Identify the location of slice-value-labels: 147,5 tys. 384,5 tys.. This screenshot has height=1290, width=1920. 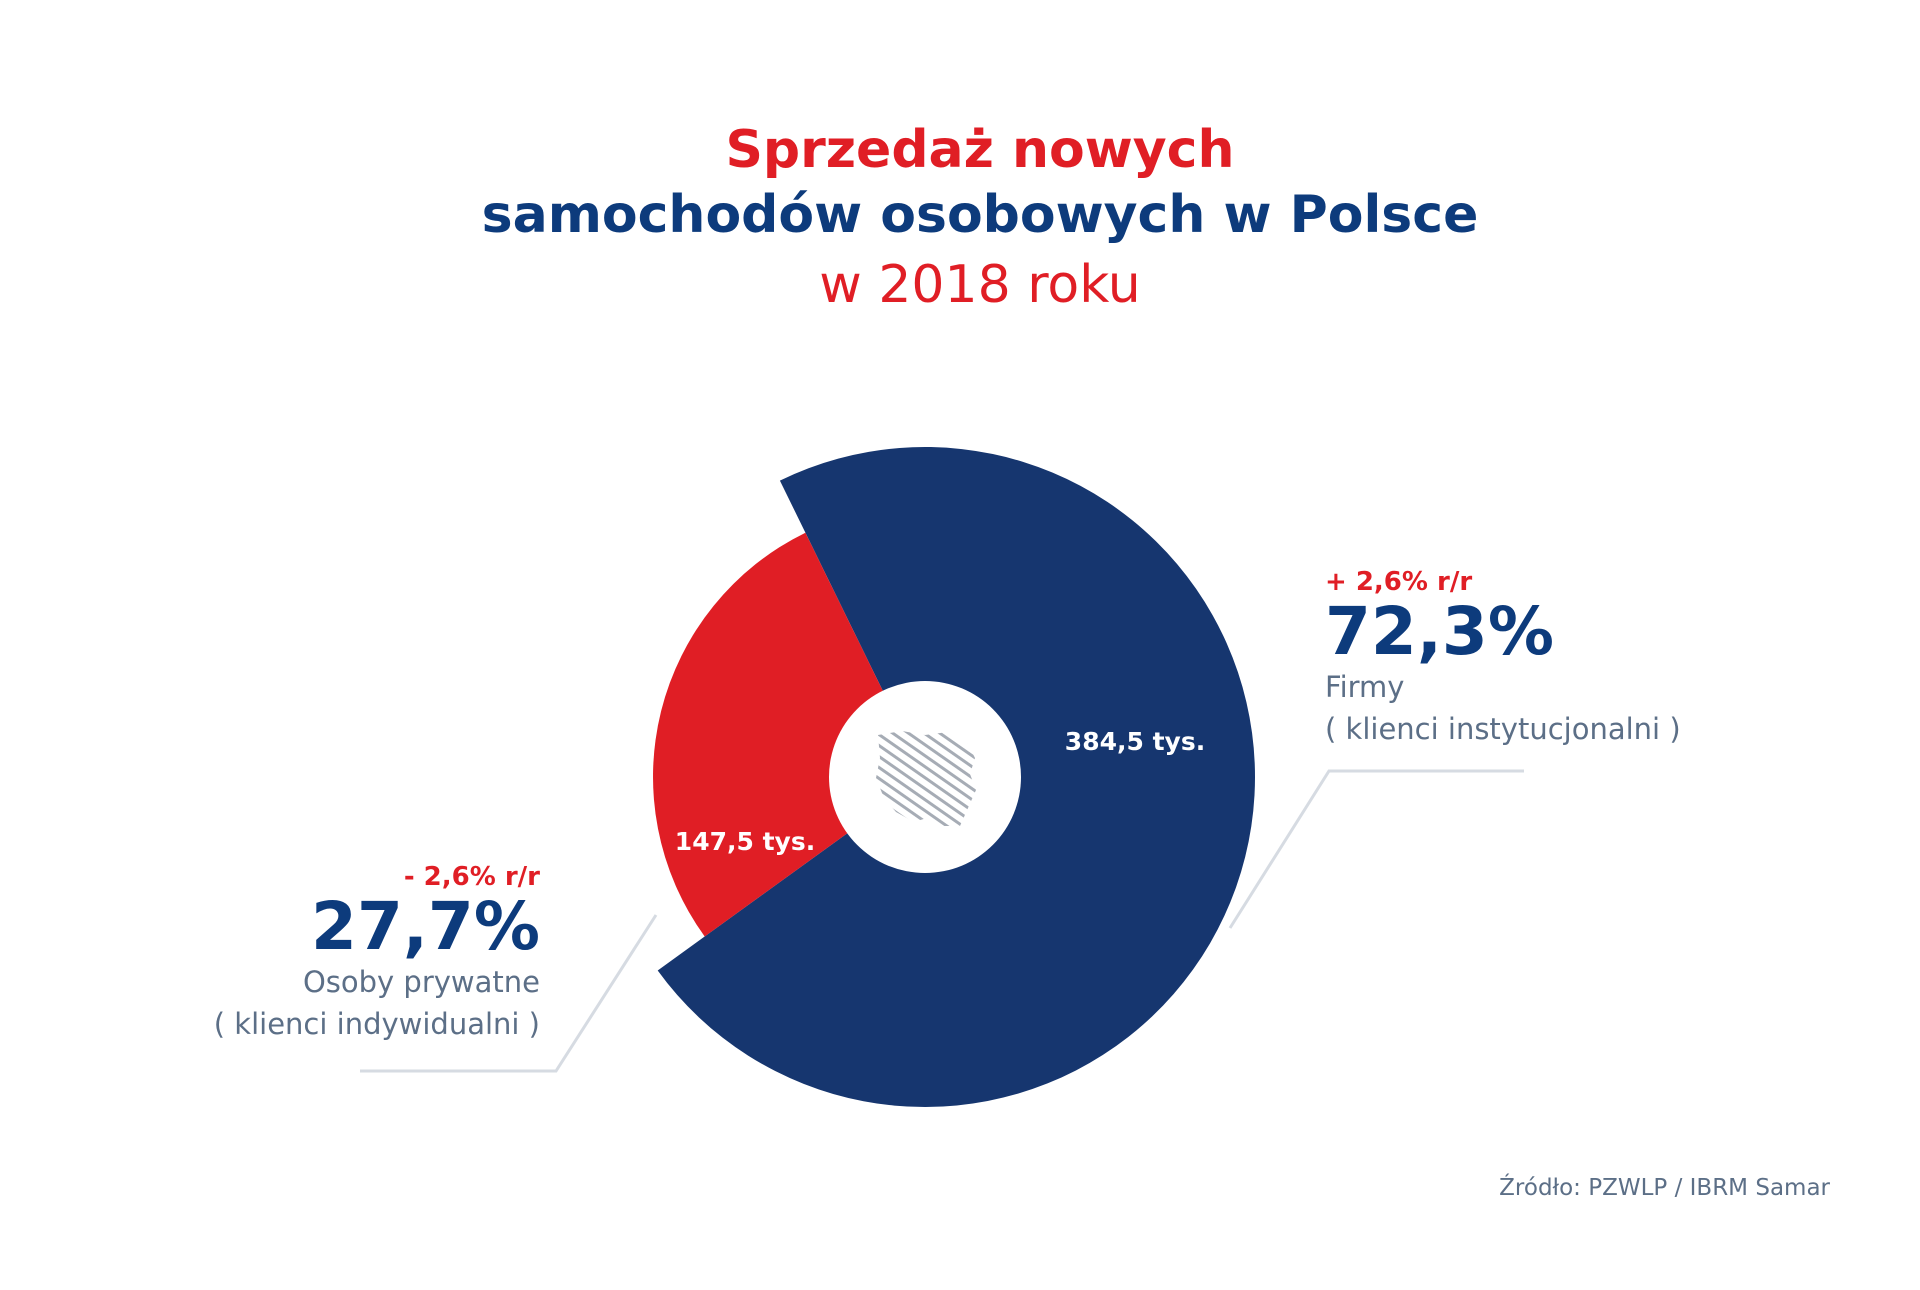
(940, 791).